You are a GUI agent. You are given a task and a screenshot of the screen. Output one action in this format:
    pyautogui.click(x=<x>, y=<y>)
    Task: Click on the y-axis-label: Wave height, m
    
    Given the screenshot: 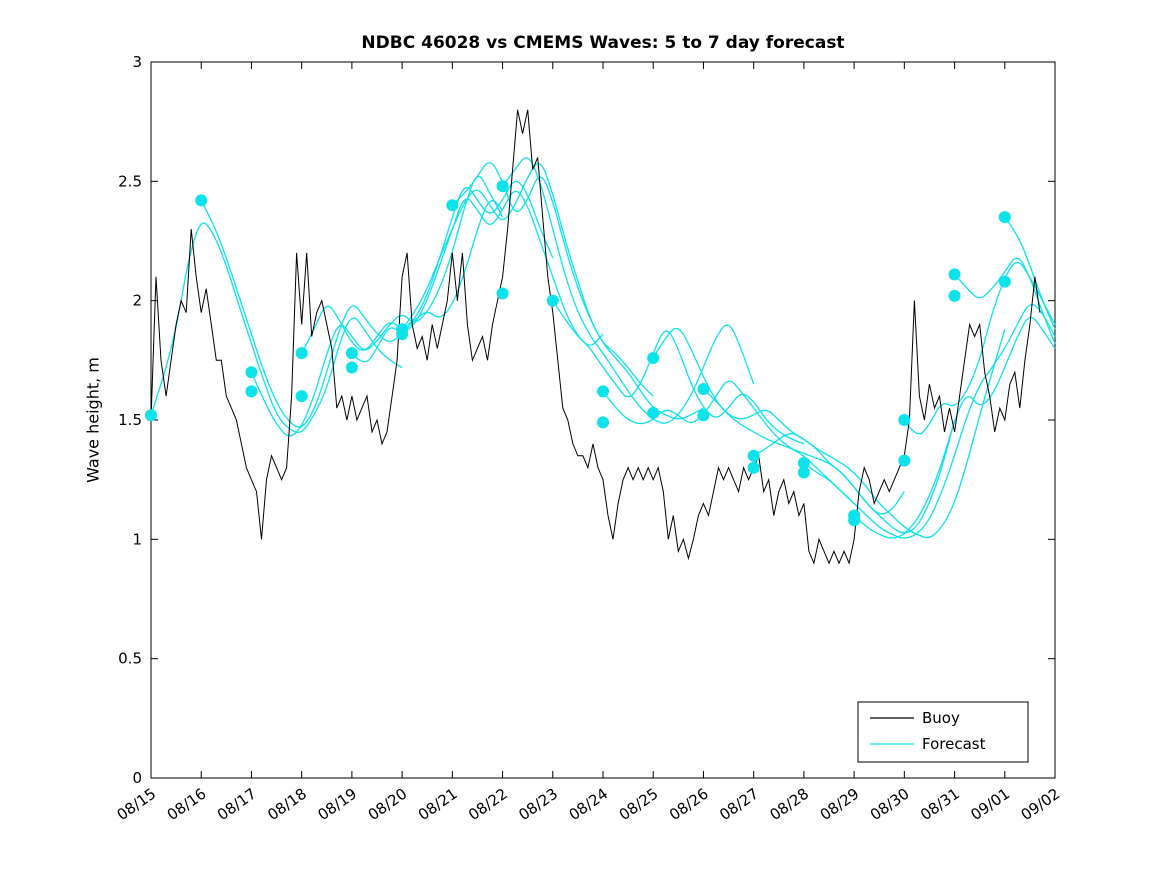 What is the action you would take?
    pyautogui.click(x=93, y=420)
    